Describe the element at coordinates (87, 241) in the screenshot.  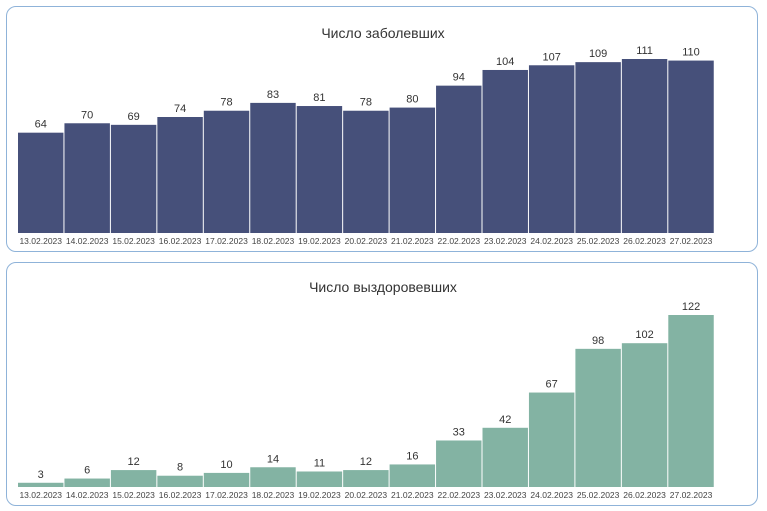
I see `infected-tick-label-1: 14.02.2023` at that location.